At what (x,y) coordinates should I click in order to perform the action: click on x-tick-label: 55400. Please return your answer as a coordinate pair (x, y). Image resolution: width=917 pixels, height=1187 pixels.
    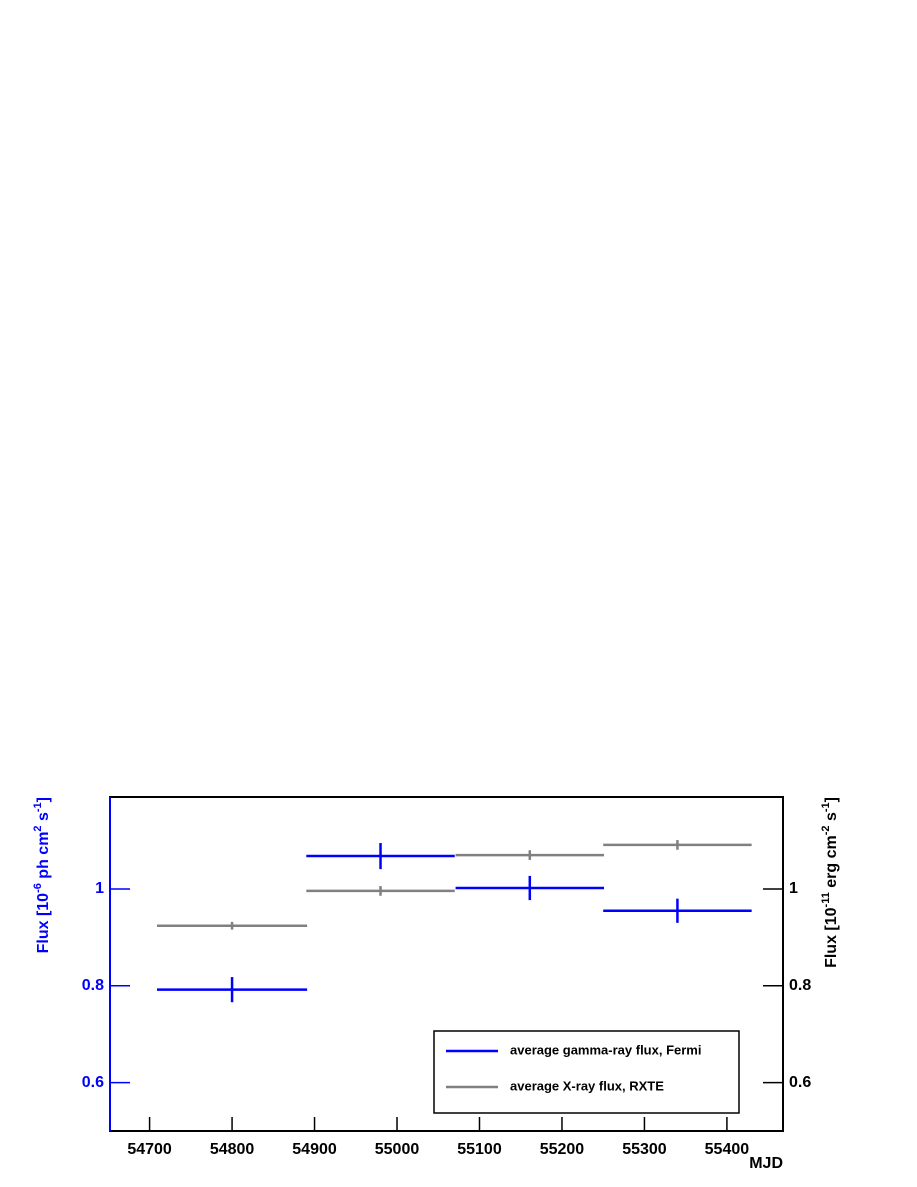
    Looking at the image, I should click on (727, 1149).